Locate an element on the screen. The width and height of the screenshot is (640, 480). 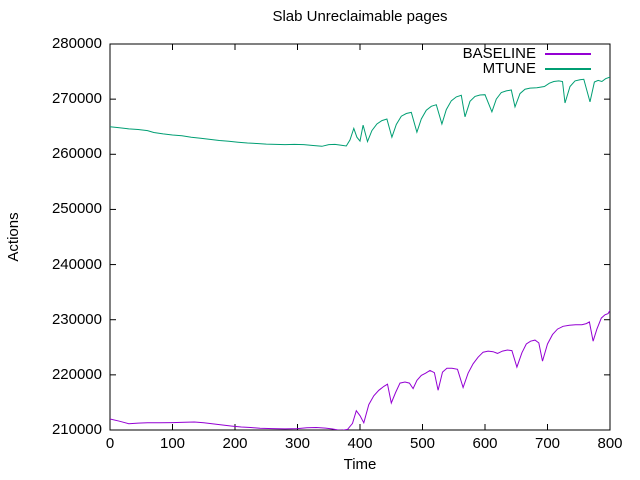
x-tick-label: 200 is located at coordinates (235, 443).